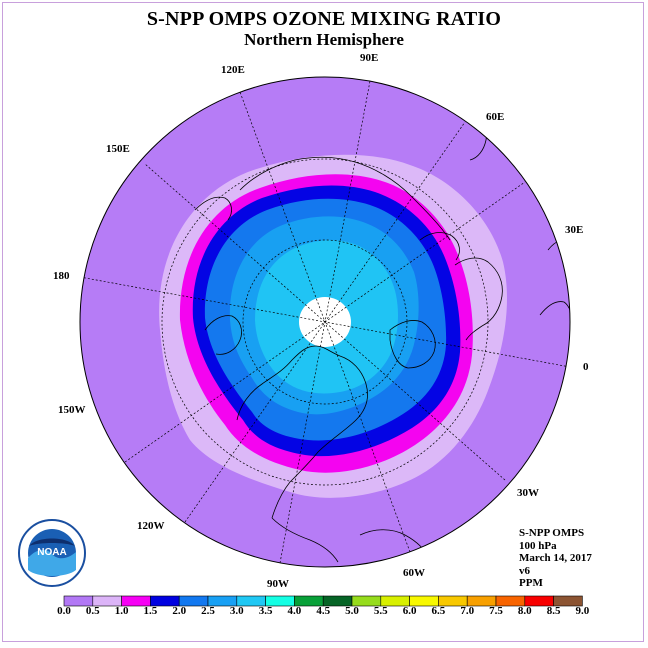 The height and width of the screenshot is (648, 648). What do you see at coordinates (538, 545) in the screenshot?
I see `info-level: 100 hPa` at bounding box center [538, 545].